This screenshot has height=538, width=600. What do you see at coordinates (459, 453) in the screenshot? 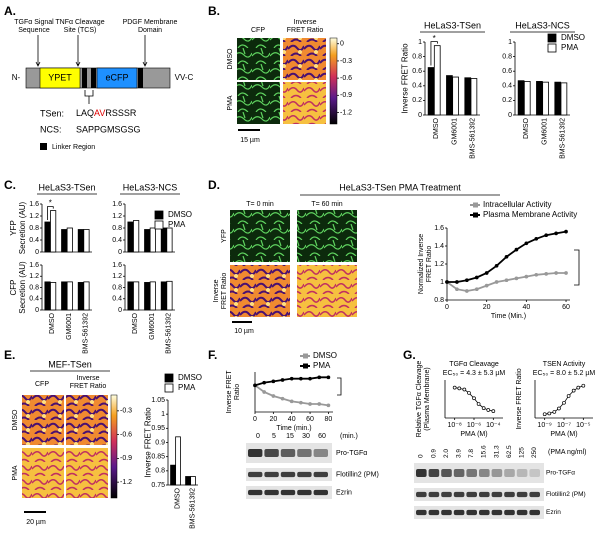
I see `lane-label: 3.9` at bounding box center [459, 453].